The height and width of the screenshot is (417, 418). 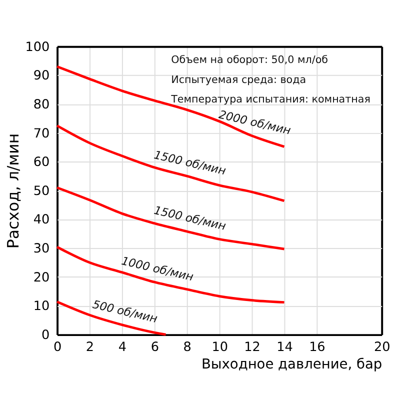 What do you see at coordinates (291, 364) in the screenshot?
I see `x-axis-title: Выходное давление, бар` at bounding box center [291, 364].